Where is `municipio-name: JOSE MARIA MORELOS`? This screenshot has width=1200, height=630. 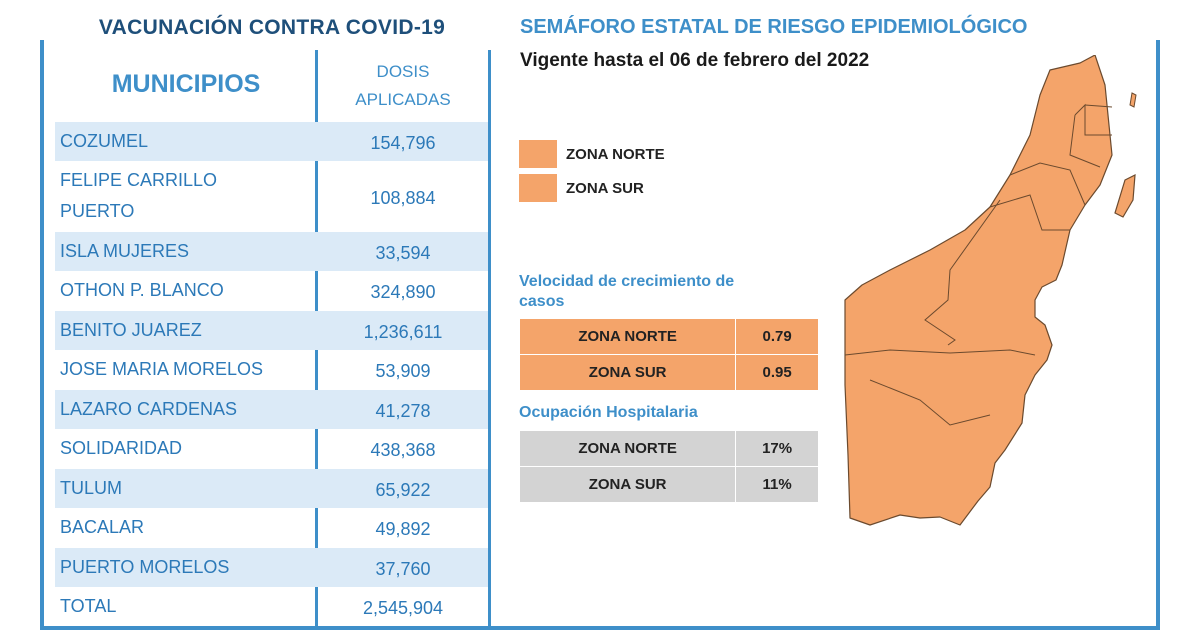 municipio-name: JOSE MARIA MORELOS is located at coordinates (162, 369).